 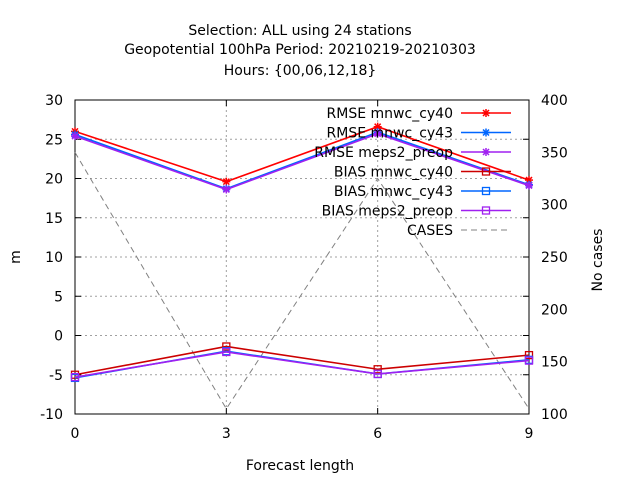 What do you see at coordinates (300, 466) in the screenshot?
I see `x-axis-label: Forecast length` at bounding box center [300, 466].